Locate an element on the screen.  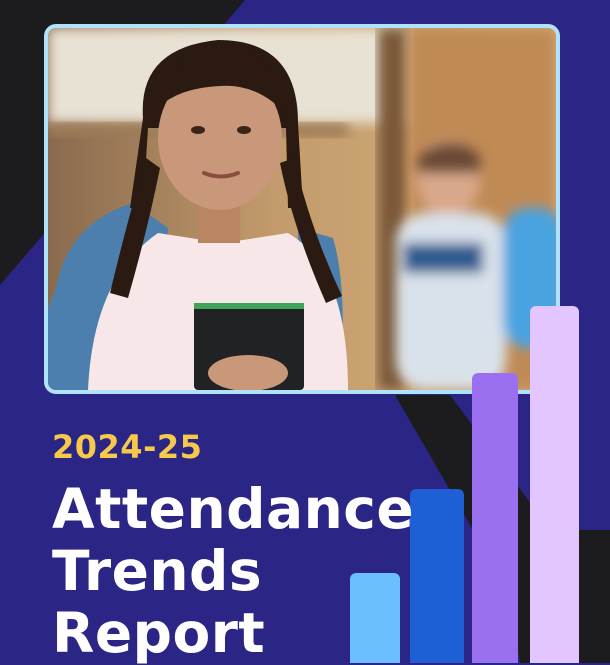
report-year: 2024-25 is located at coordinates (127, 447).